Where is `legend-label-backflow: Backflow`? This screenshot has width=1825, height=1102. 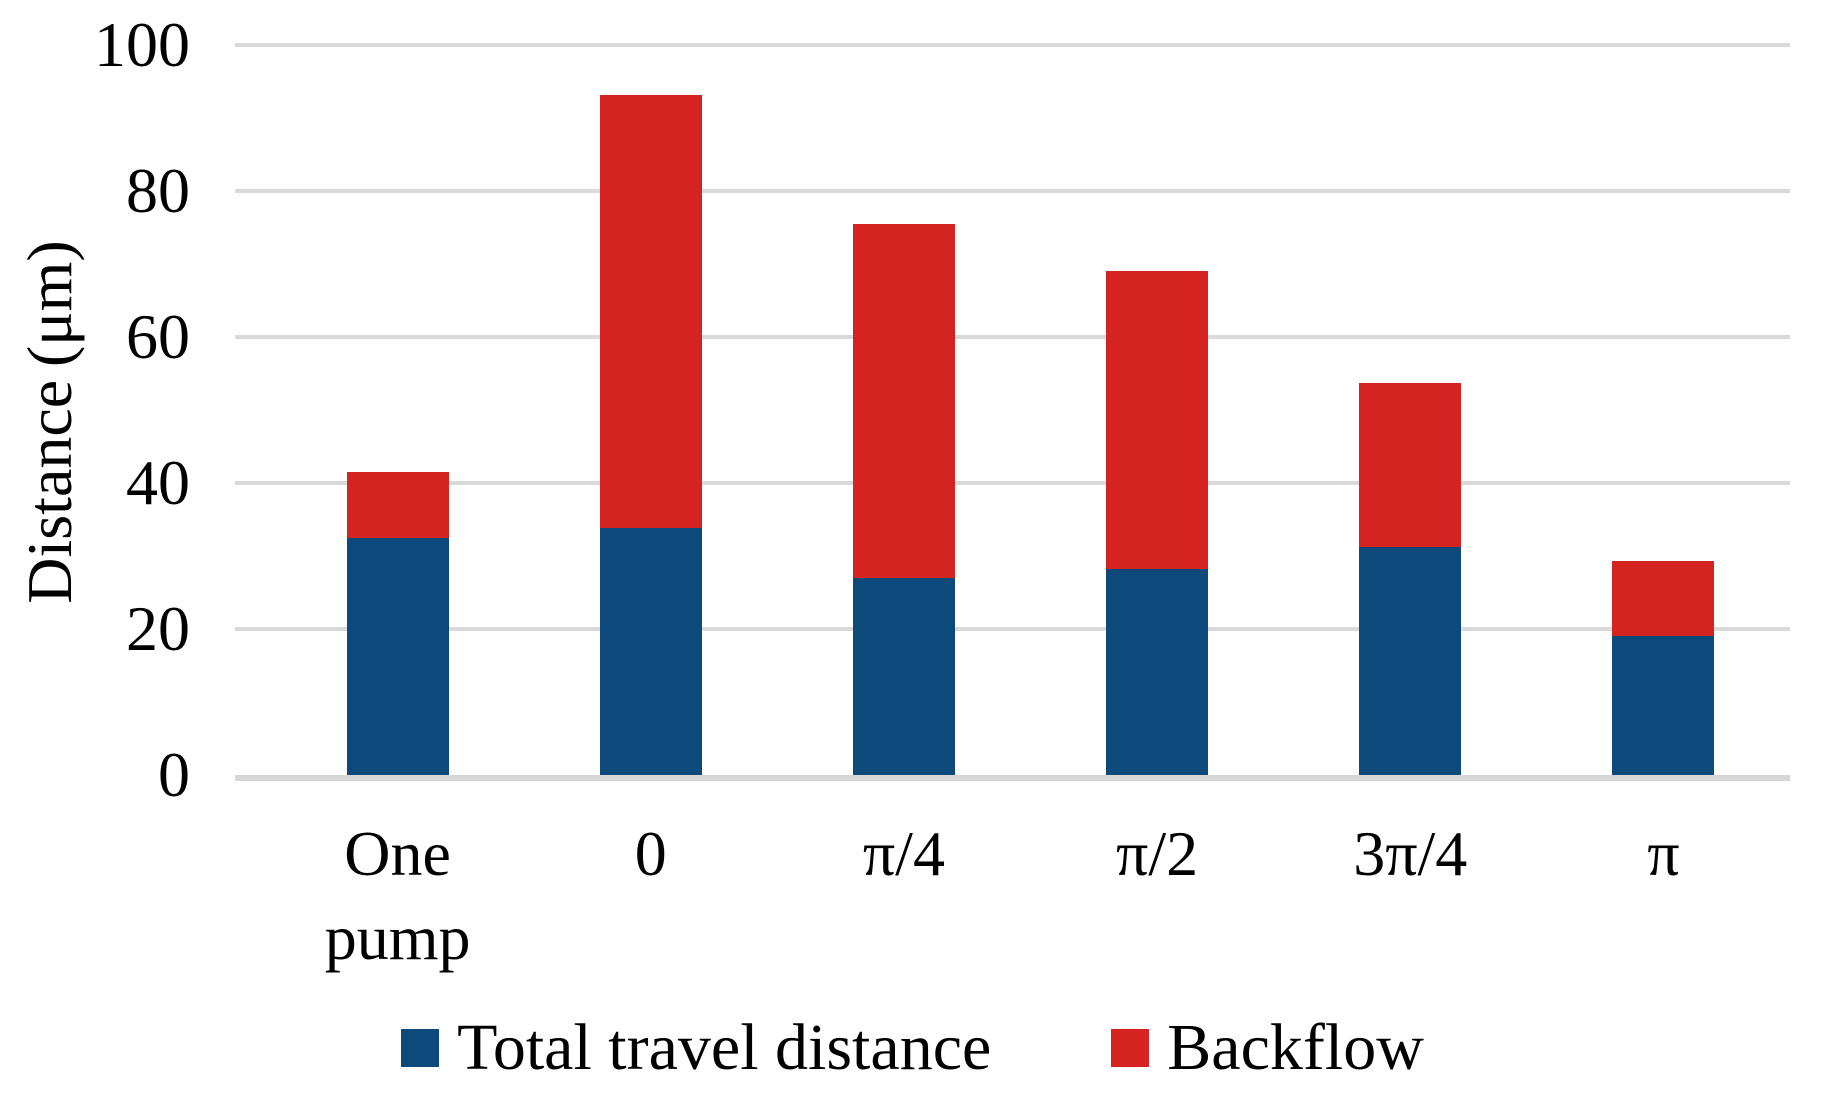
legend-label-backflow: Backflow is located at coordinates (1295, 1047).